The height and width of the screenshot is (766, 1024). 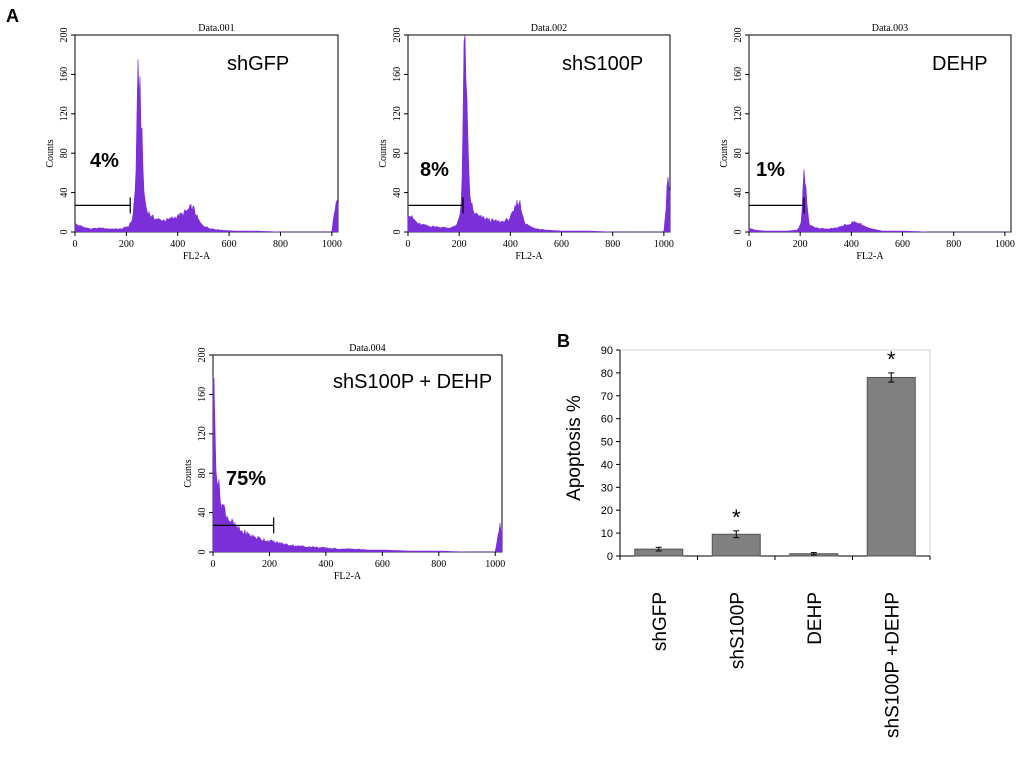 What do you see at coordinates (12, 16) in the screenshot?
I see `panel-label-a: A` at bounding box center [12, 16].